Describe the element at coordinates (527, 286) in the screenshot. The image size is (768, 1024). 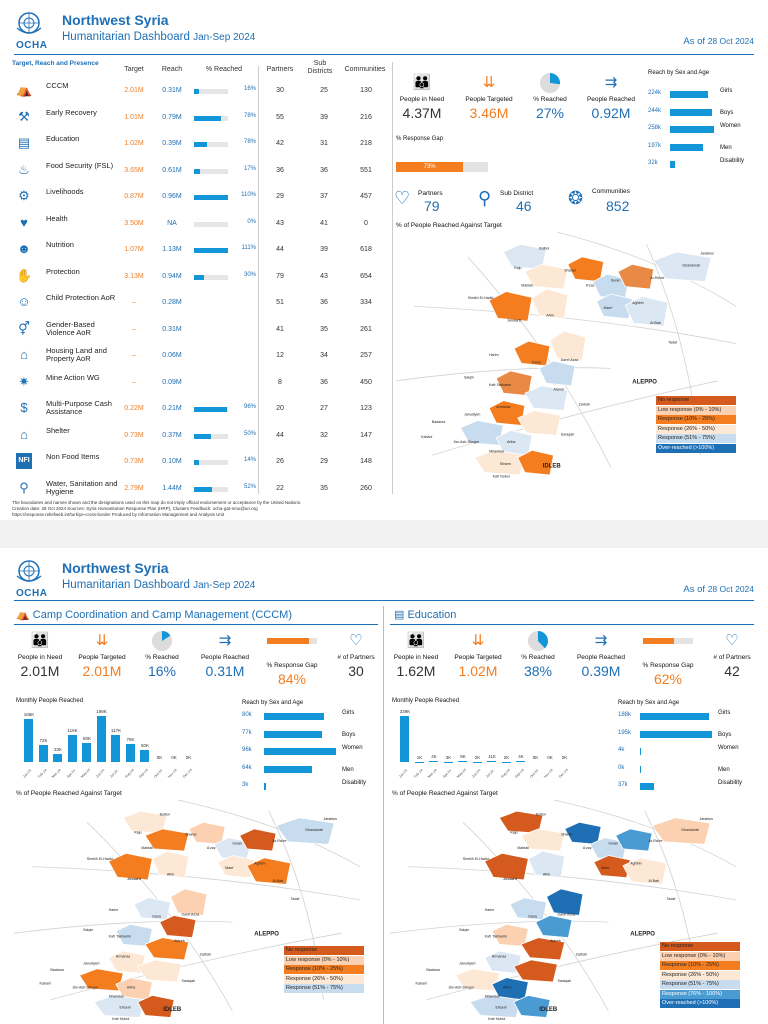
I see `map-place-label: Mabtali` at that location.